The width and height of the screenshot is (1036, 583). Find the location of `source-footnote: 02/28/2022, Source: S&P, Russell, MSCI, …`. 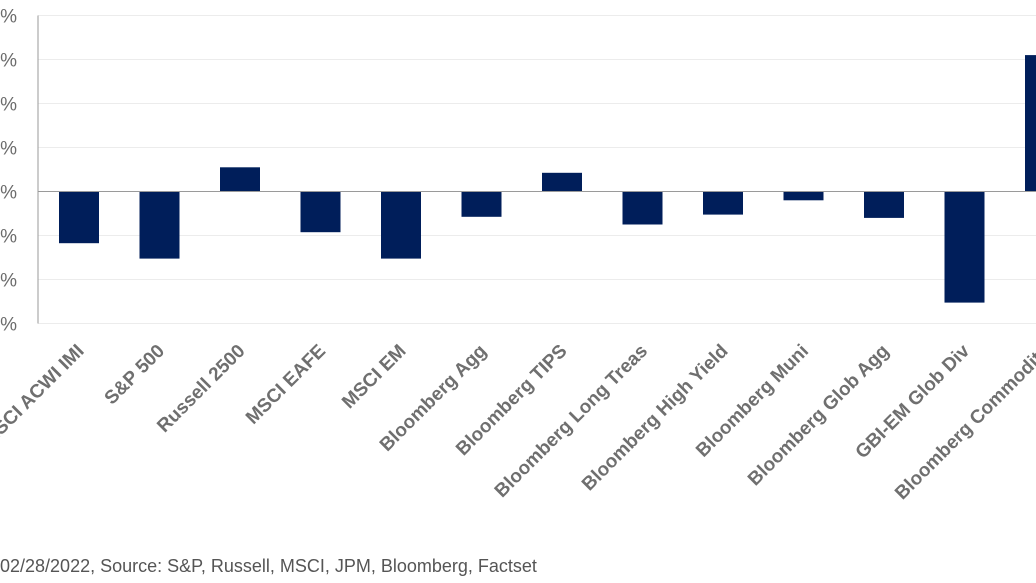

source-footnote: 02/28/2022, Source: S&P, Russell, MSCI, … is located at coordinates (268, 566).